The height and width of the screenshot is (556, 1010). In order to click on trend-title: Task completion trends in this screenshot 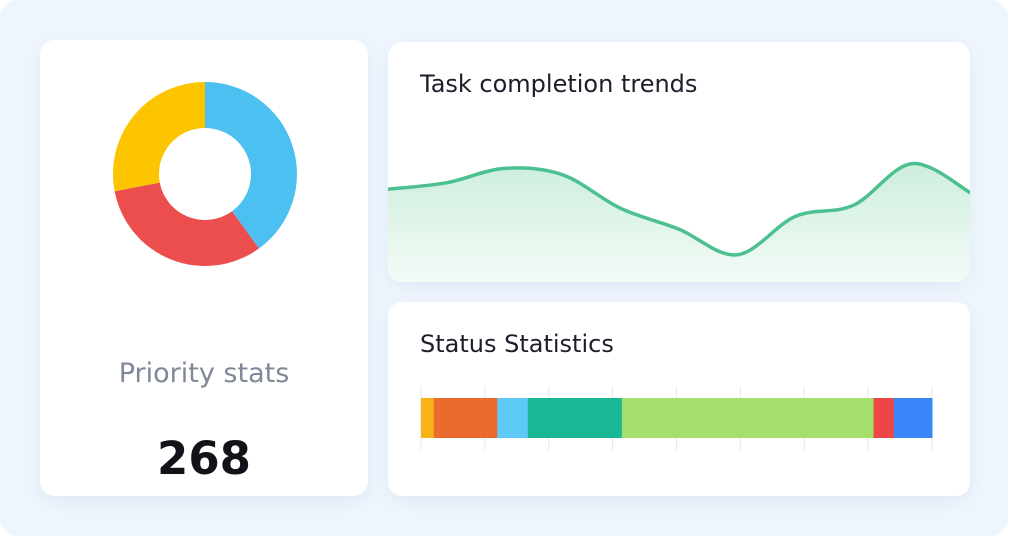, I will do `click(559, 84)`.